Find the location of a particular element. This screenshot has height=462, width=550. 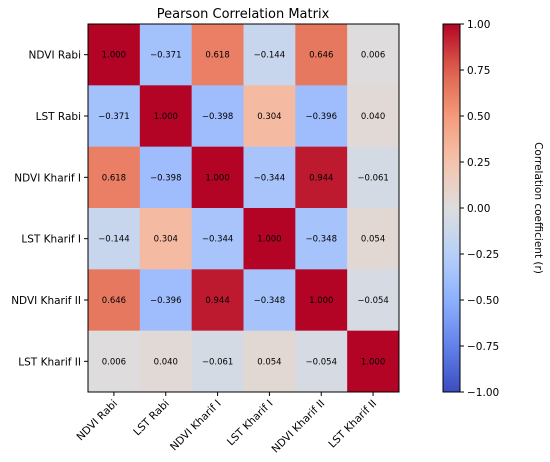

colorbar-tick-label: −0.75 is located at coordinates (483, 347).